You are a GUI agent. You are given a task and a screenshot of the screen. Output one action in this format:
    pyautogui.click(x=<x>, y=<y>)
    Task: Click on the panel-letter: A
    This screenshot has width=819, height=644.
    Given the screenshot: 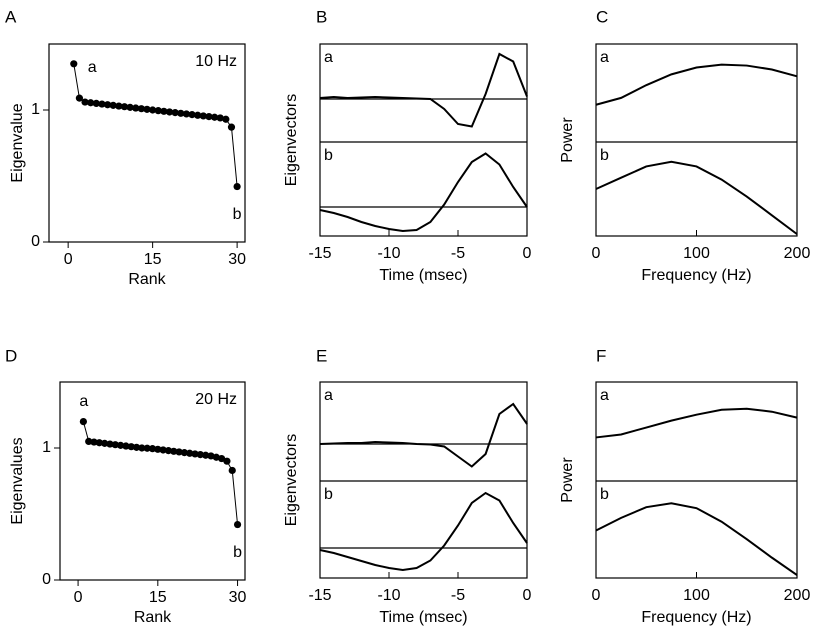 What is the action you would take?
    pyautogui.click(x=11, y=16)
    